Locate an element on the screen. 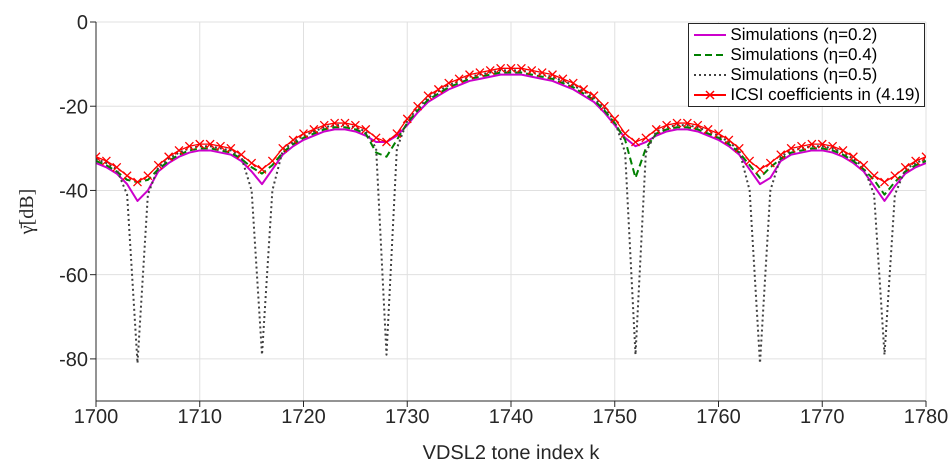  legend-label: ICSI coefficients in (4.19) is located at coordinates (825, 95).